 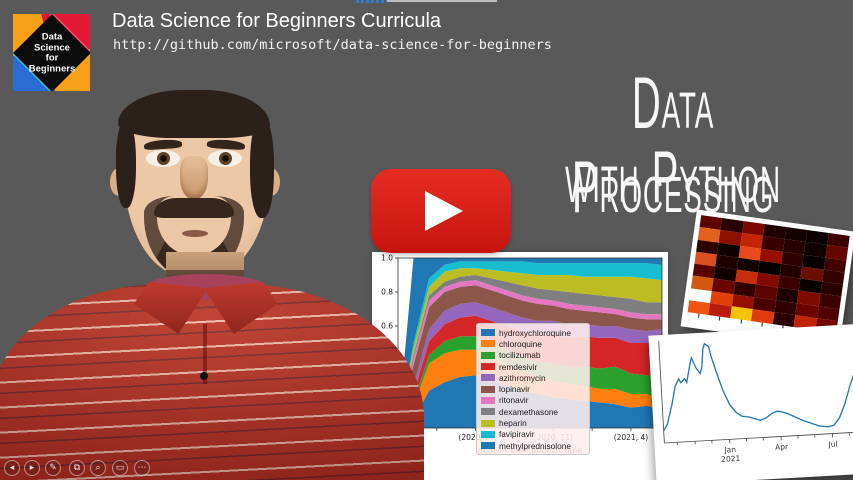 I want to click on youtube-play-button, so click(x=441, y=211).